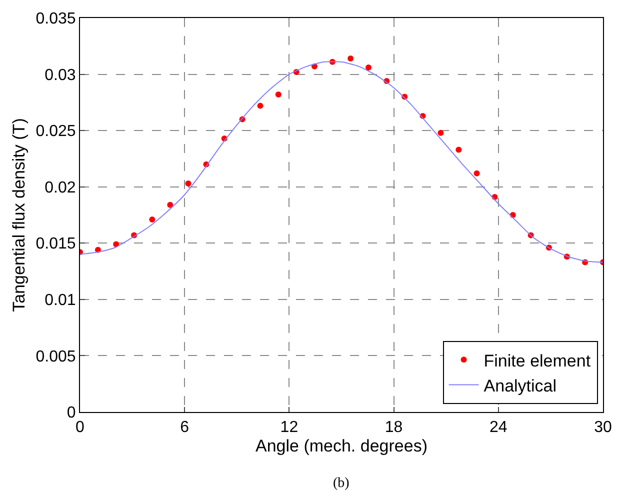 The width and height of the screenshot is (628, 497). I want to click on legend-label: Finite element, so click(537, 360).